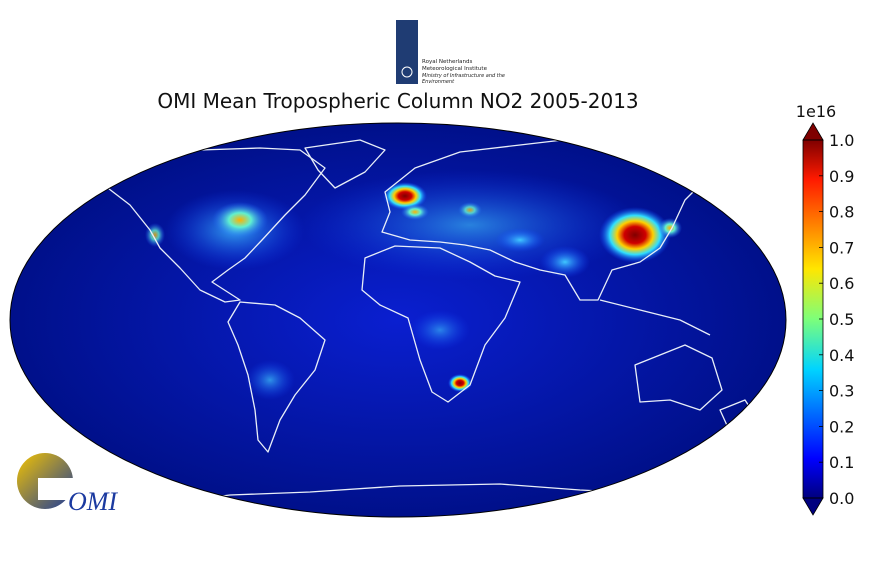  Describe the element at coordinates (841, 283) in the screenshot. I see `colorbar-tick-label: 0.6` at that location.